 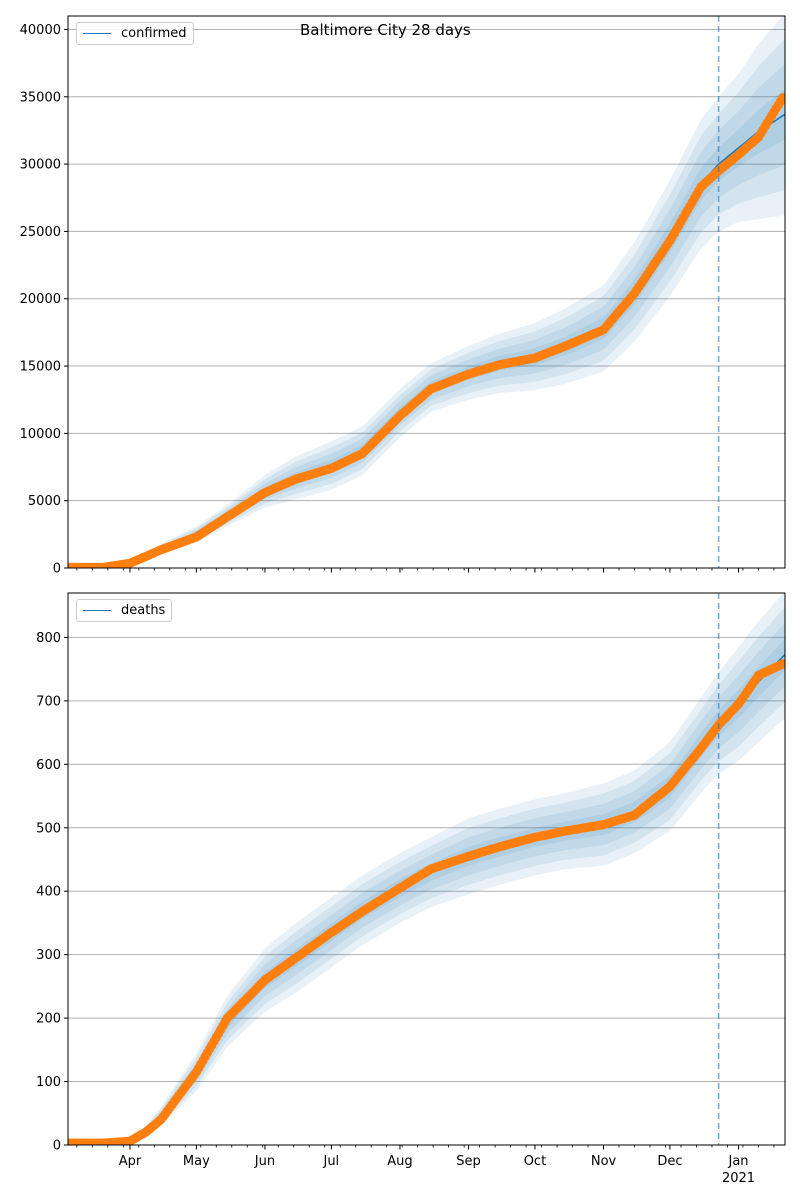 I want to click on y-tick-label: 600, so click(x=48, y=765).